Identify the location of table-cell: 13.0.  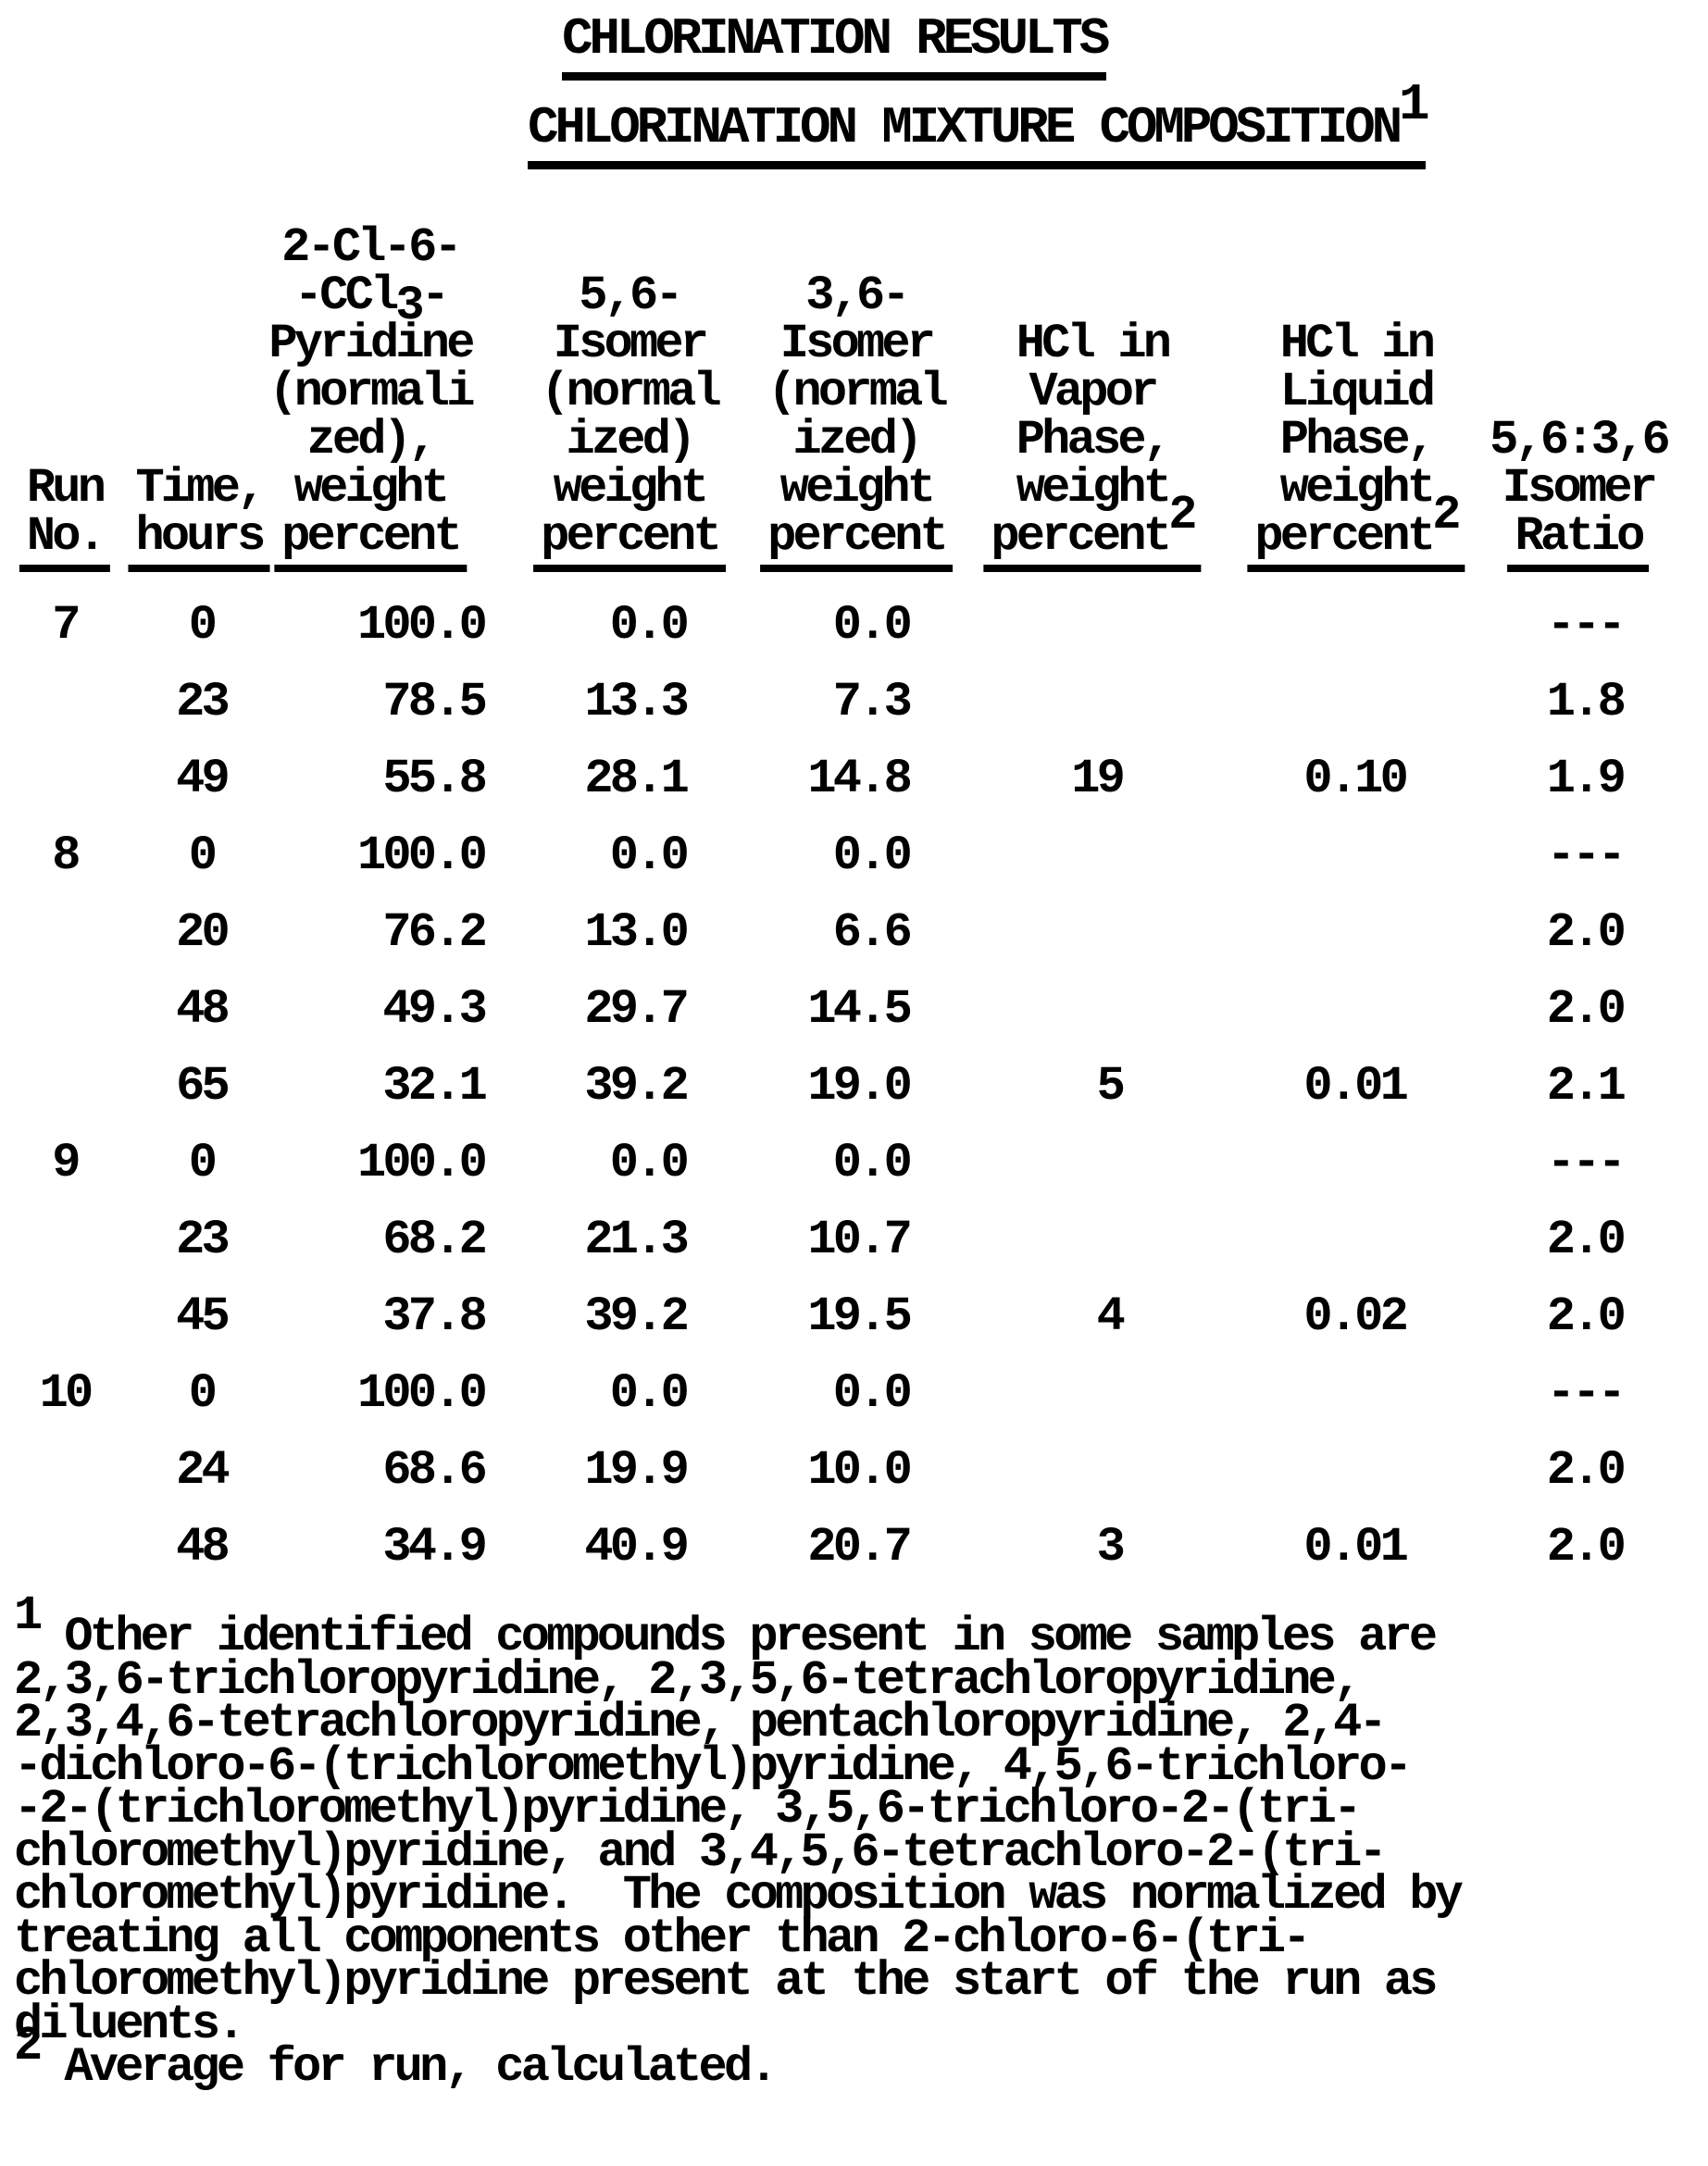
(636, 932).